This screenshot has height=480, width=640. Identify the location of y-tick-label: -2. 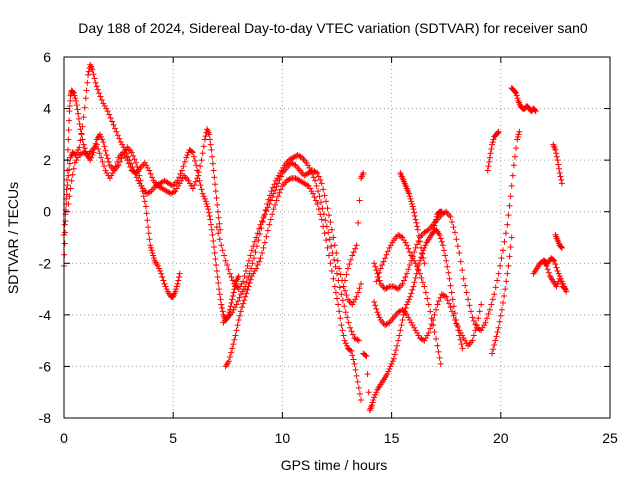
(45, 263).